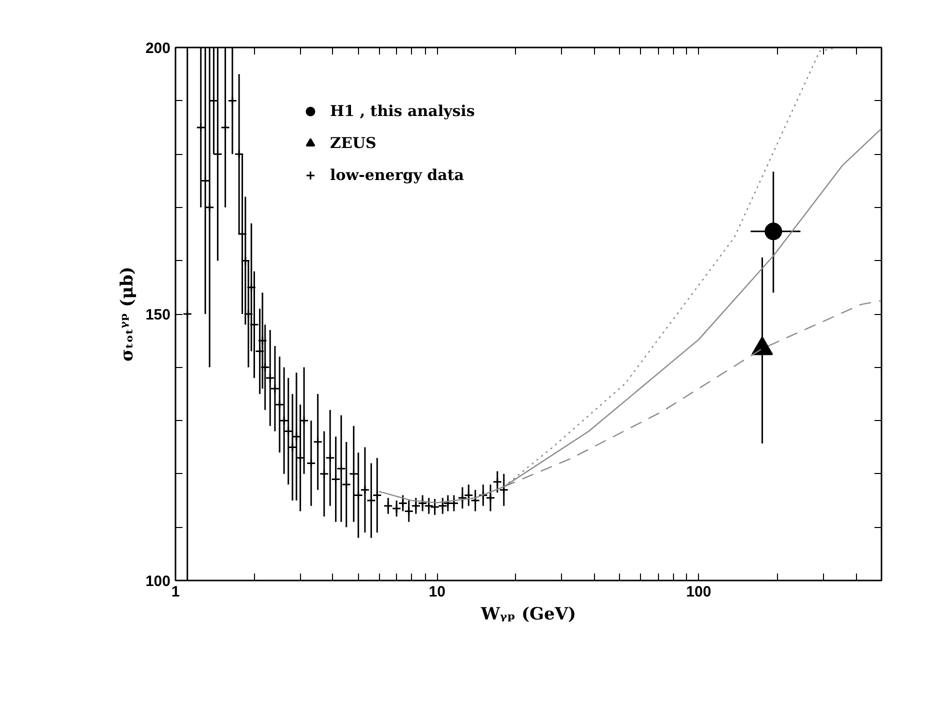  Describe the element at coordinates (437, 592) in the screenshot. I see `x-tick-label: 10` at that location.